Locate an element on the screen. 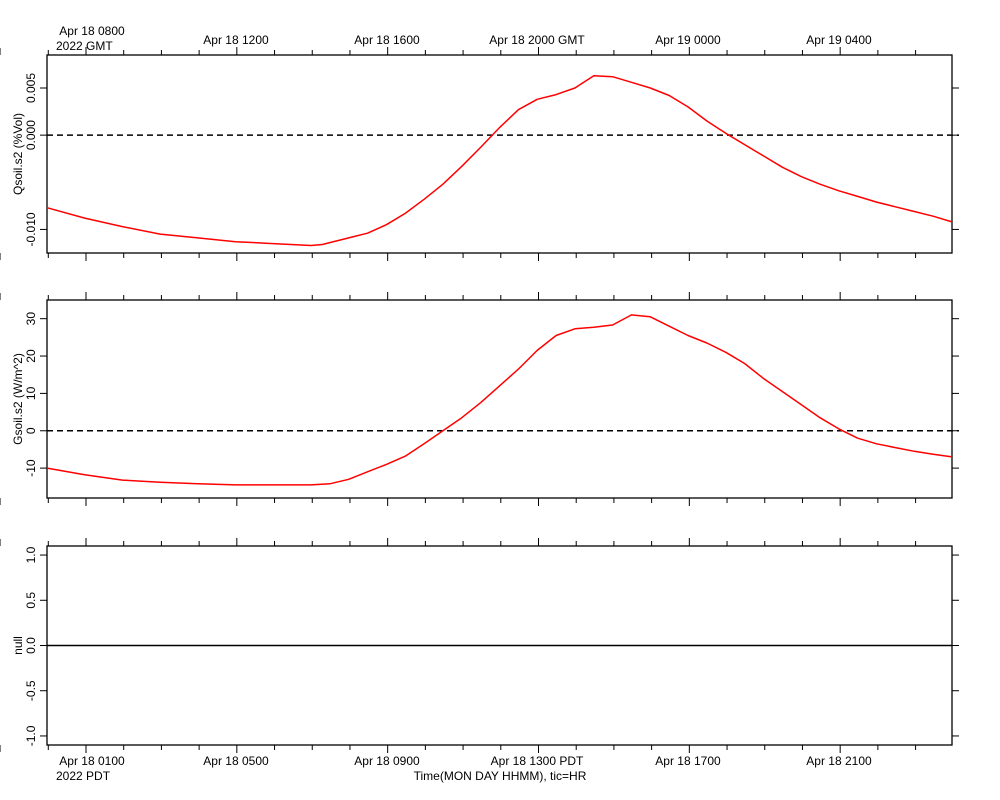  top-axis-tick-label: Apr 18 1200 is located at coordinates (236, 40).